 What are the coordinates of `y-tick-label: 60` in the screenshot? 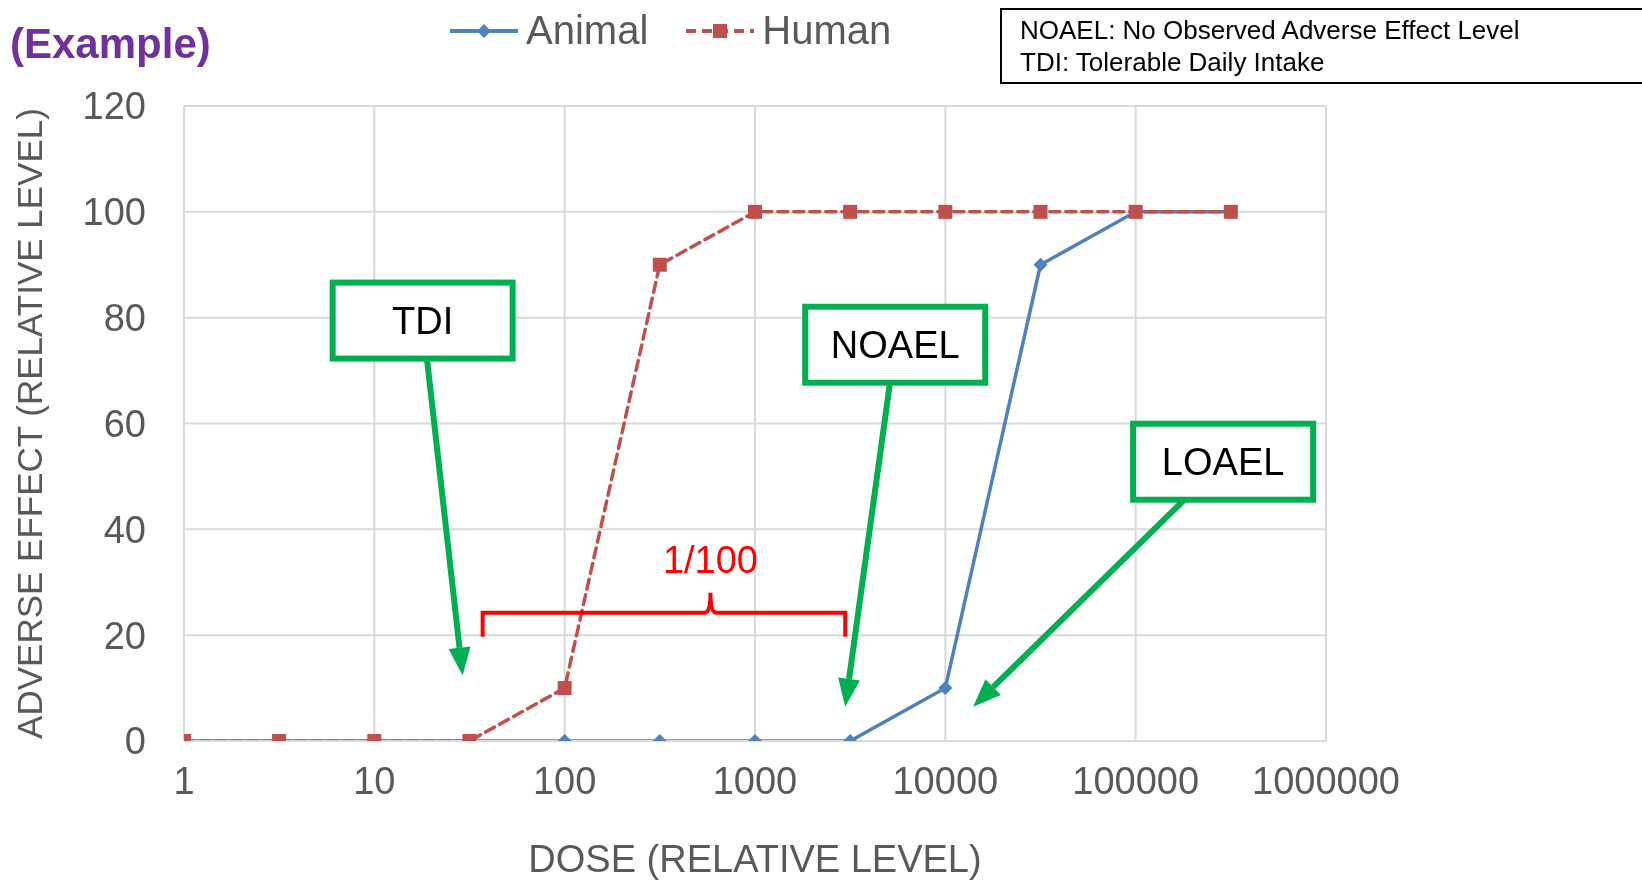 It's located at (124, 423).